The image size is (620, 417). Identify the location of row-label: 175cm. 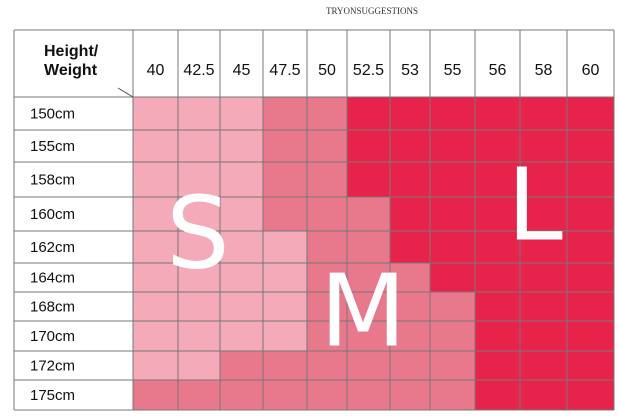
(52, 395).